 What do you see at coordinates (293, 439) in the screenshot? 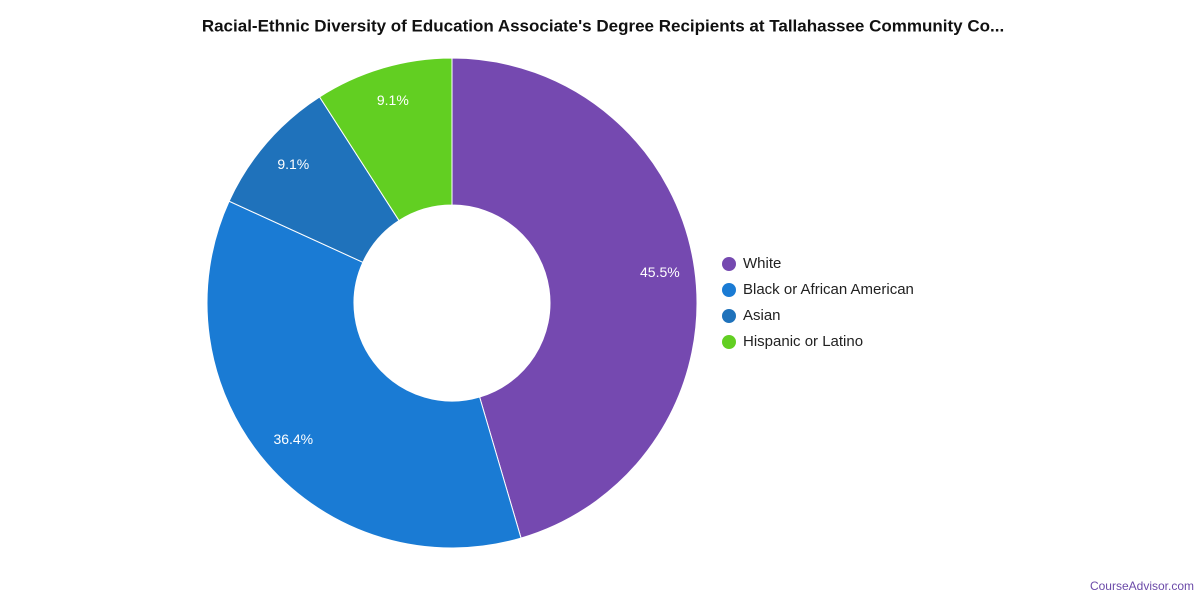
I see `data-label: 36.4%` at bounding box center [293, 439].